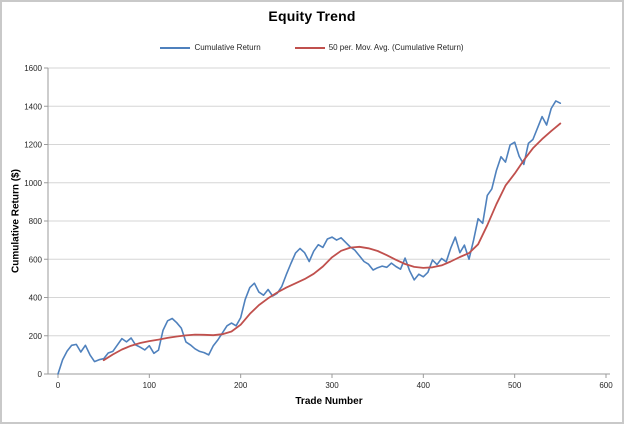 The image size is (624, 424). What do you see at coordinates (33, 106) in the screenshot?
I see `y-tick-label: 1400` at bounding box center [33, 106].